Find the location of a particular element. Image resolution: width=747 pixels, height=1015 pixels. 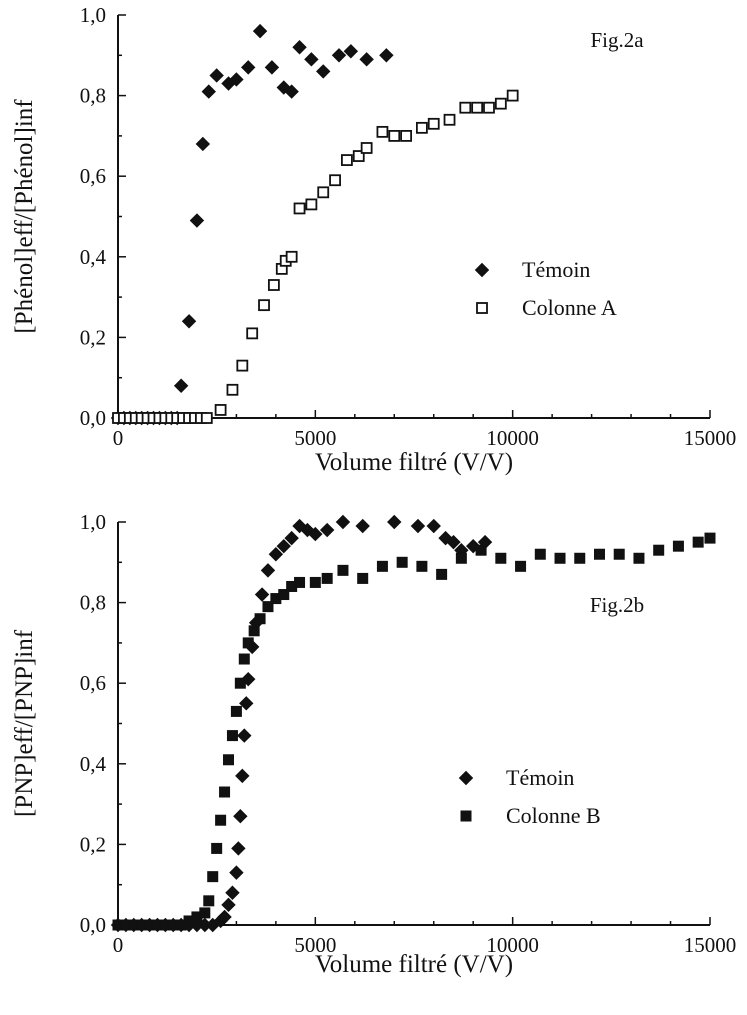

figure-annotation: Fig.2b is located at coordinates (617, 605).